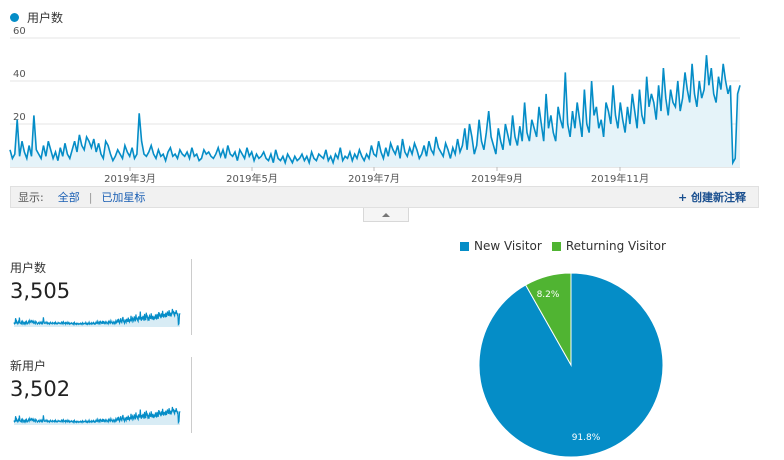 The height and width of the screenshot is (460, 784). I want to click on metric-label: 用户数, so click(28, 268).